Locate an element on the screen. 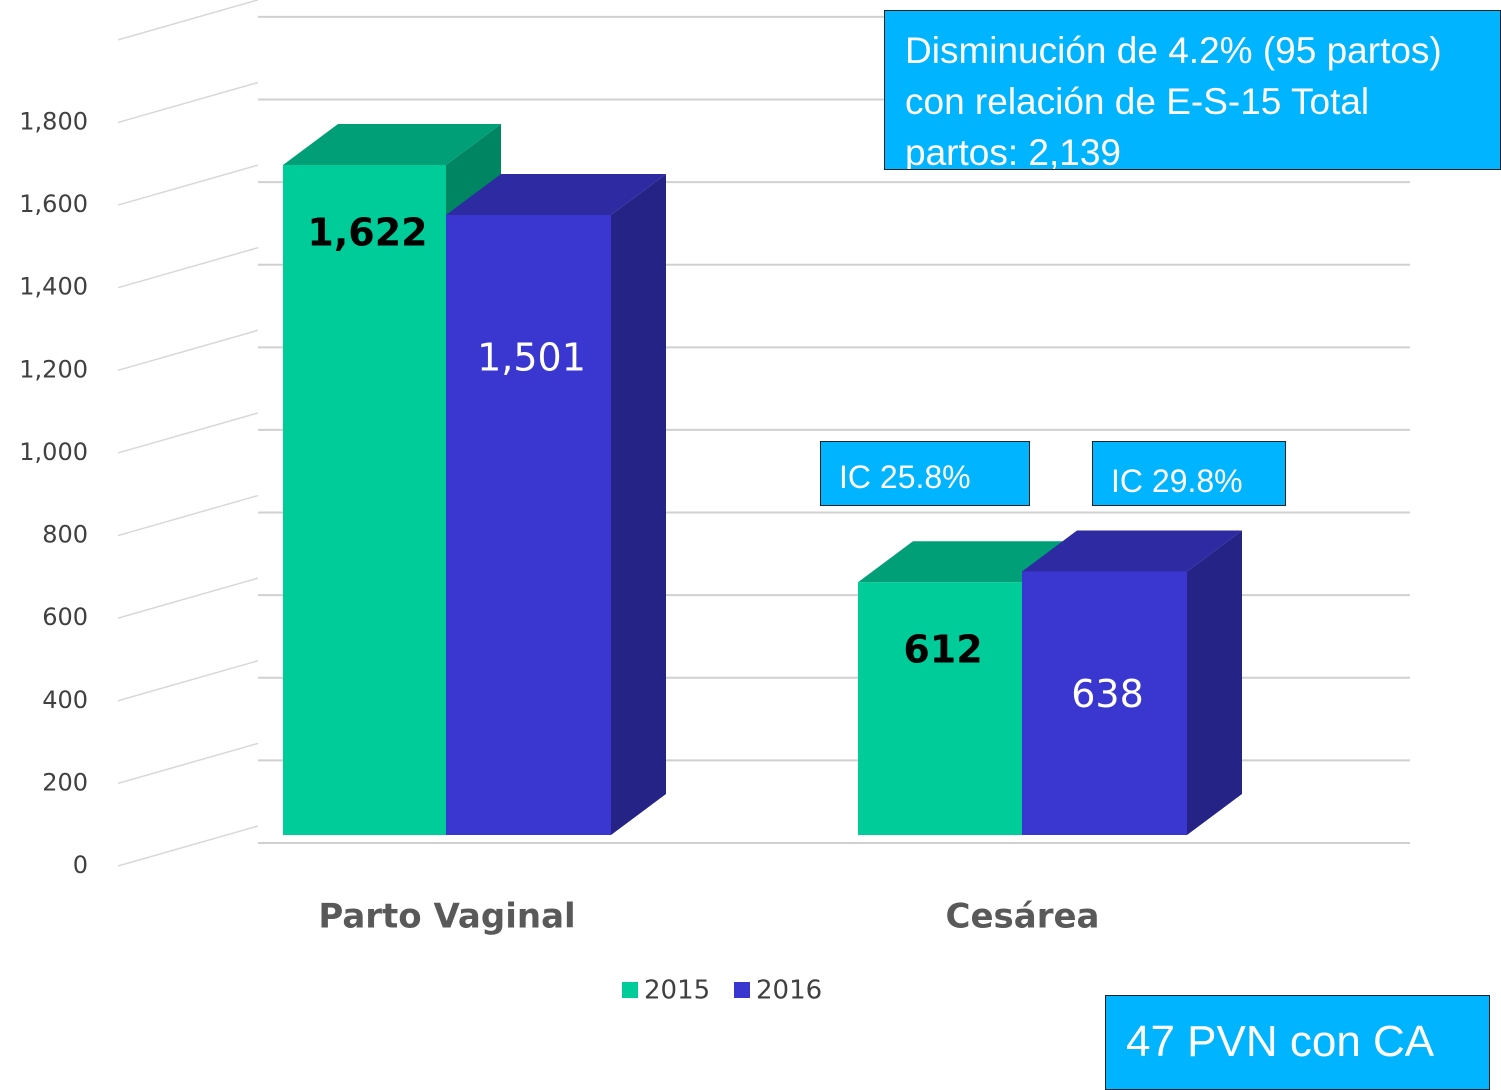  x-tick-label: Parto Vaginal is located at coordinates (446, 917).